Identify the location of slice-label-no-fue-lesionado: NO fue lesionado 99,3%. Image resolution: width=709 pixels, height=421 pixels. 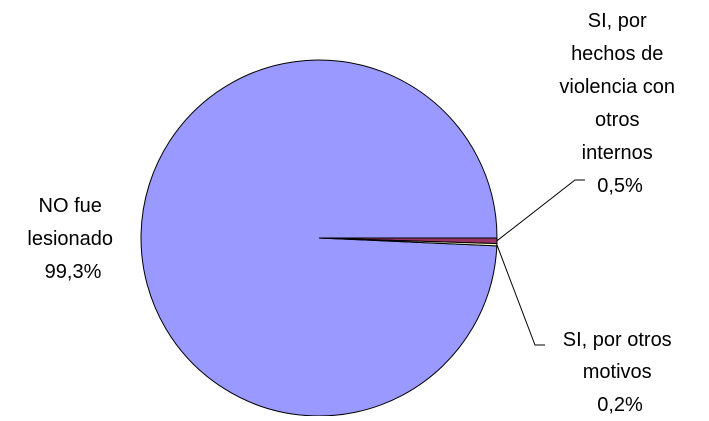
(72, 239).